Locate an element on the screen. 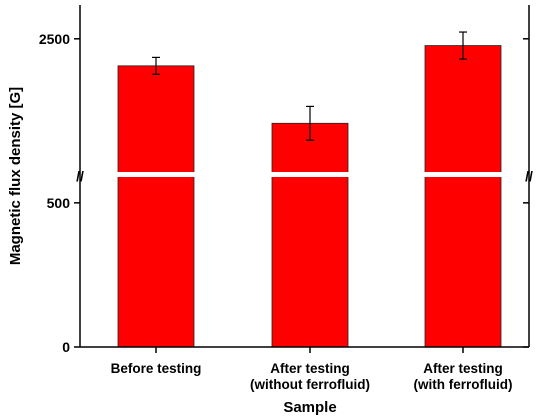 The height and width of the screenshot is (419, 550). x-axis-title: Sample is located at coordinates (309, 407).